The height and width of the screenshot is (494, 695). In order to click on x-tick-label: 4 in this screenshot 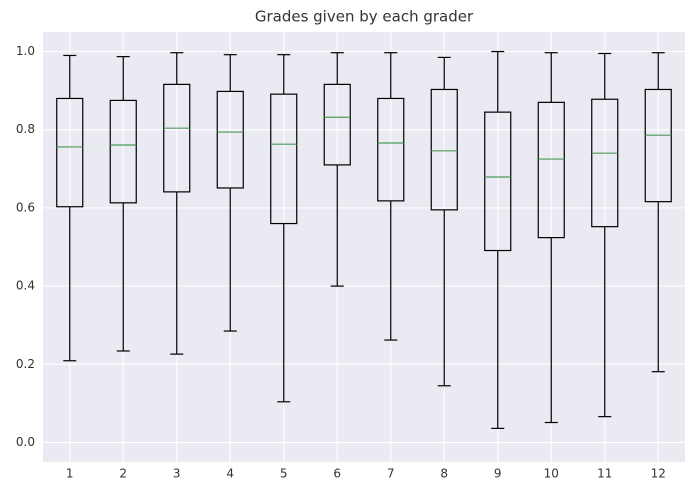, I will do `click(230, 474)`.